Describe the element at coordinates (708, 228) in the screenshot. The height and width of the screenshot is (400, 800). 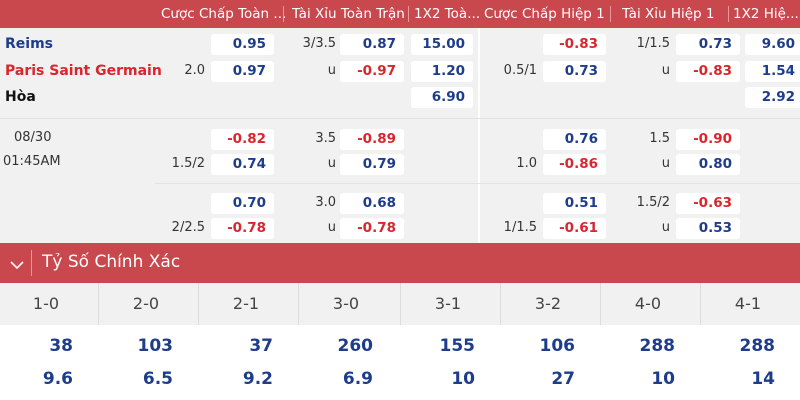
I see `odds-button: 0.53` at that location.